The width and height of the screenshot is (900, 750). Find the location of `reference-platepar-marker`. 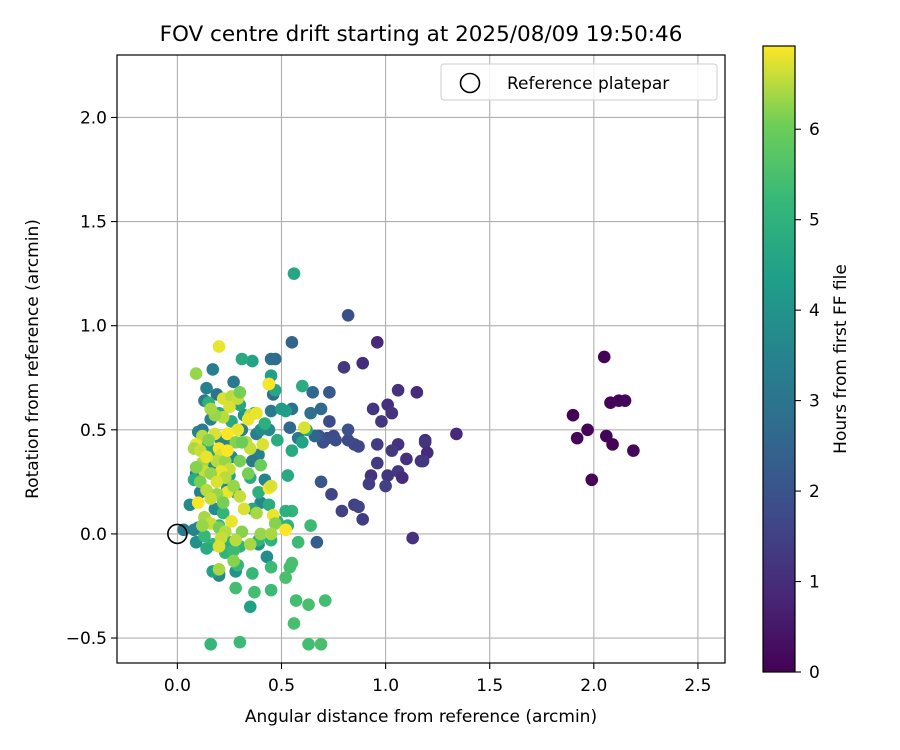

reference-platepar-marker is located at coordinates (177, 534).